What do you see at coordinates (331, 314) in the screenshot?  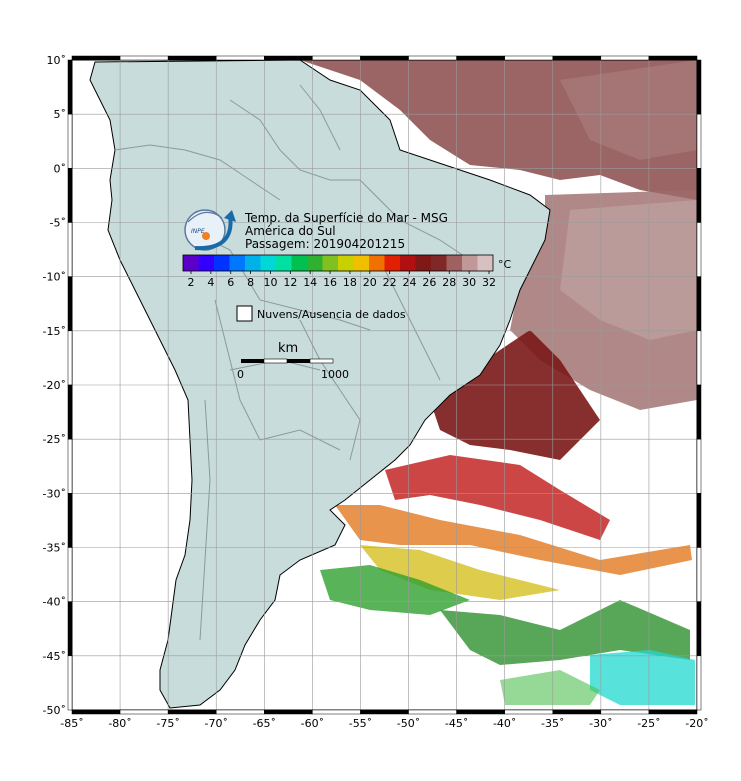 I see `no-data-label: Nuvens/Ausencia de dados` at bounding box center [331, 314].